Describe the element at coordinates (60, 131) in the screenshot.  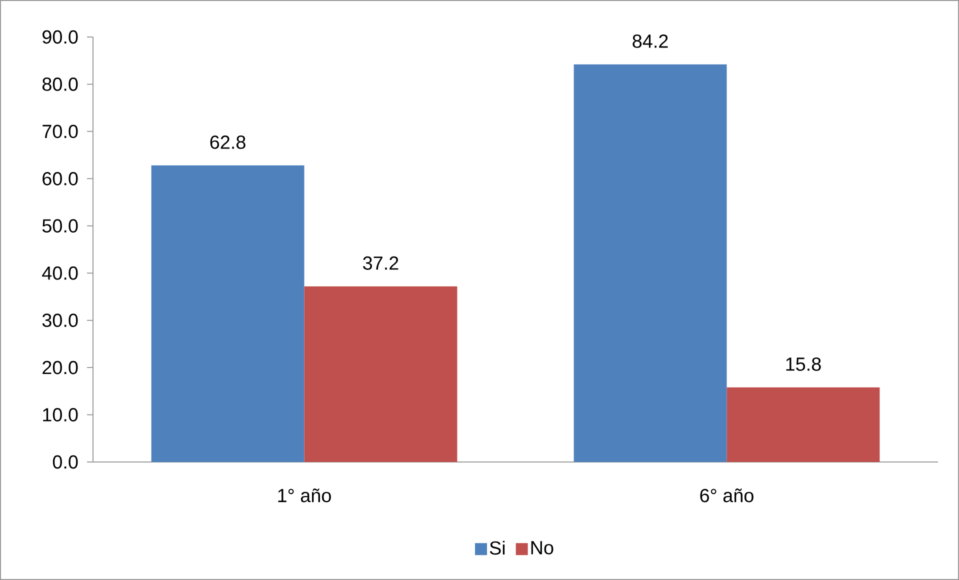
I see `y-tick-label: 70.0` at that location.